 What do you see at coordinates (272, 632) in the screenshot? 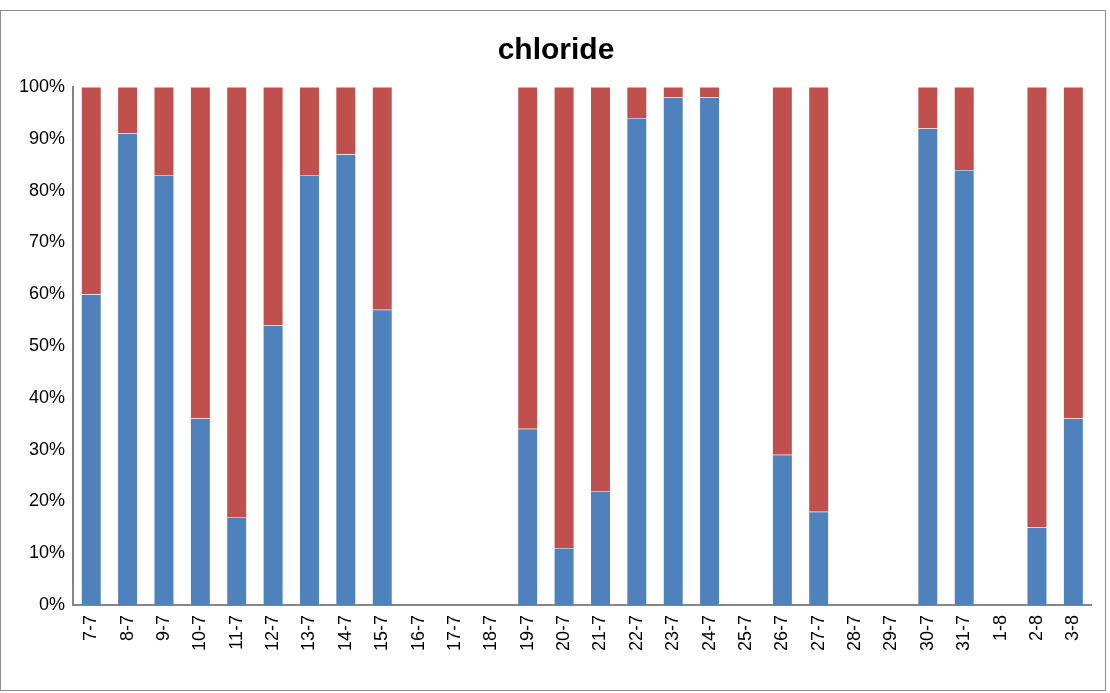
I see `x-tick-label: 12-7` at bounding box center [272, 632].